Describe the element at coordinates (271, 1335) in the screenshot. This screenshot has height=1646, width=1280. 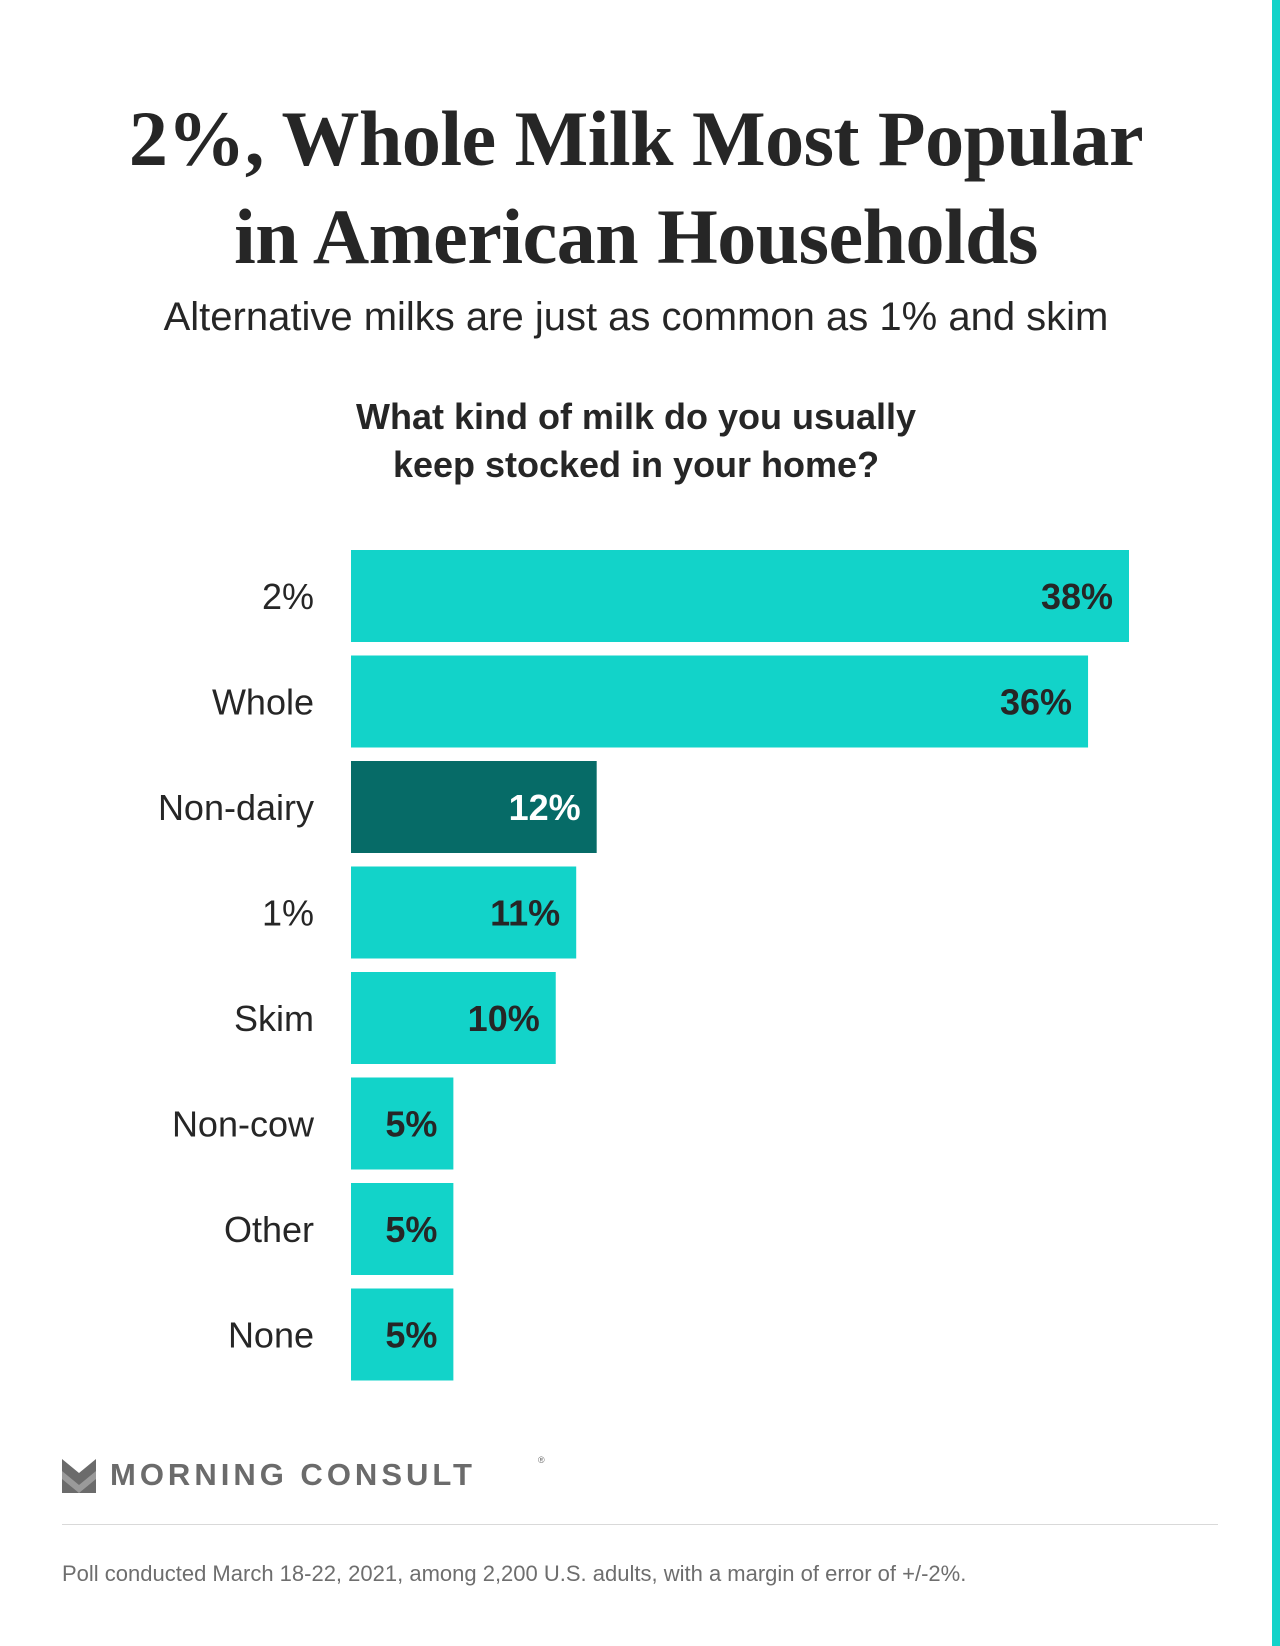
I see `category-label-none-7: None` at that location.